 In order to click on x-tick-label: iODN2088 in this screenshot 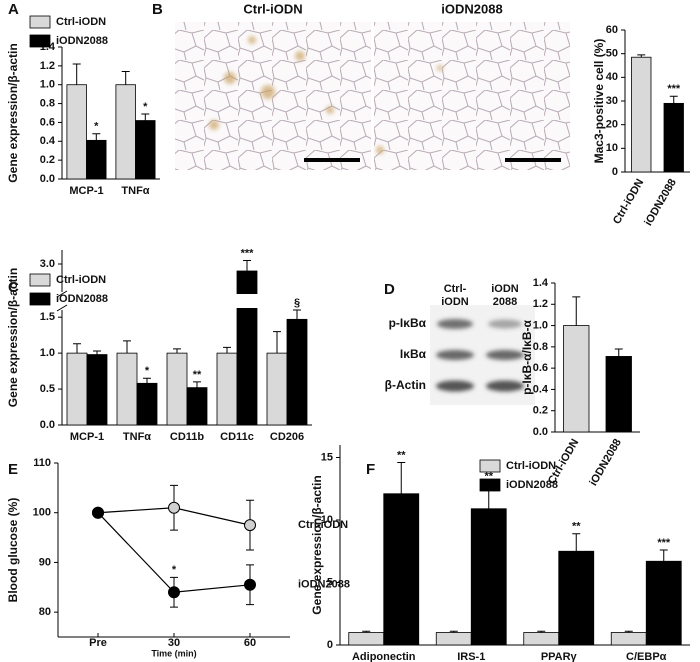, I will do `click(605, 462)`.